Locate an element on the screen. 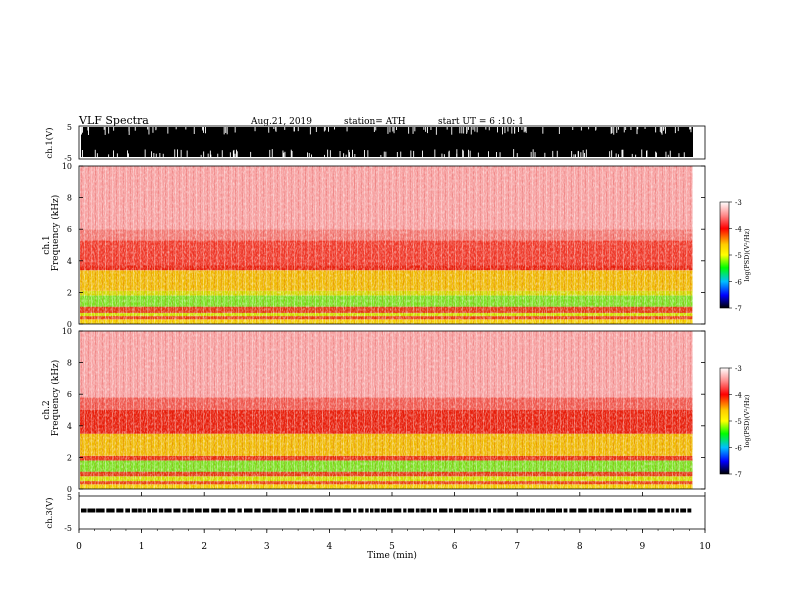 The width and height of the screenshot is (792, 612). colorbar-ch1: -3 -4 -5 -6 -7 log(PSD)(V²/Hz) is located at coordinates (735, 256).